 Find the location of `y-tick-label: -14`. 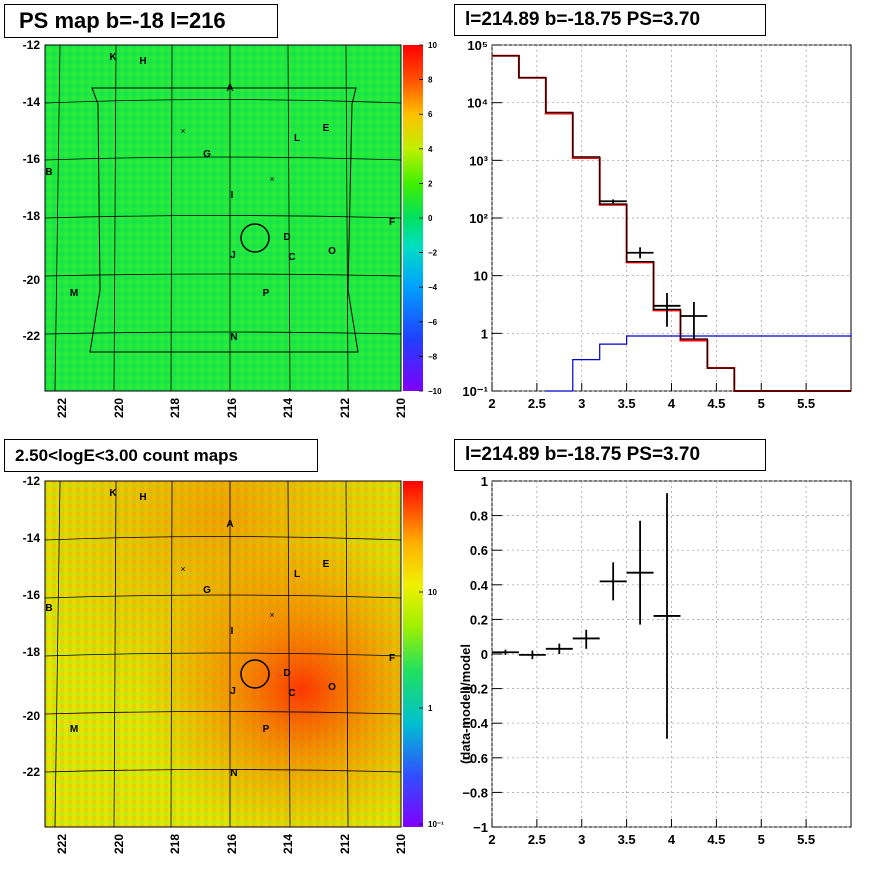

y-tick-label: -14 is located at coordinates (32, 102).